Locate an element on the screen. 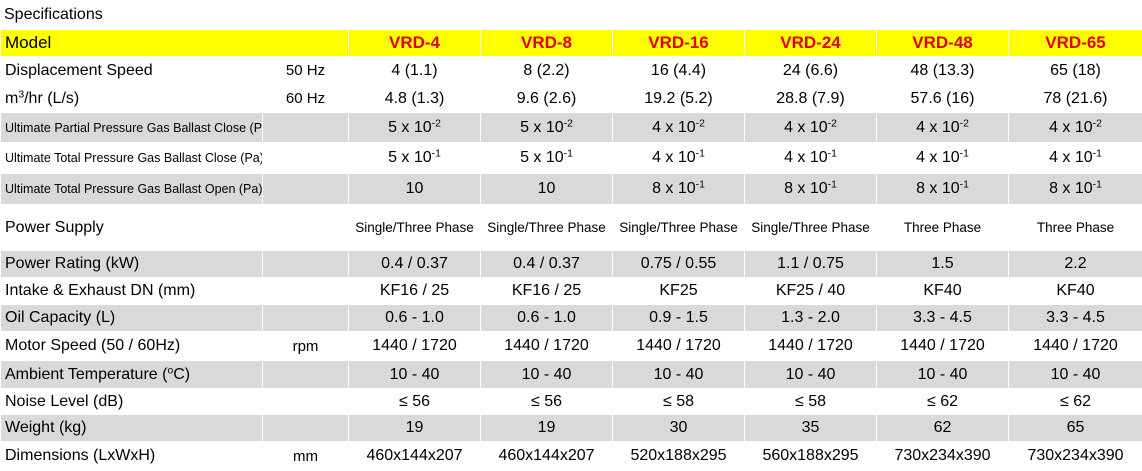 The image size is (1142, 471). row-label: Power Rating (kW) is located at coordinates (132, 264).